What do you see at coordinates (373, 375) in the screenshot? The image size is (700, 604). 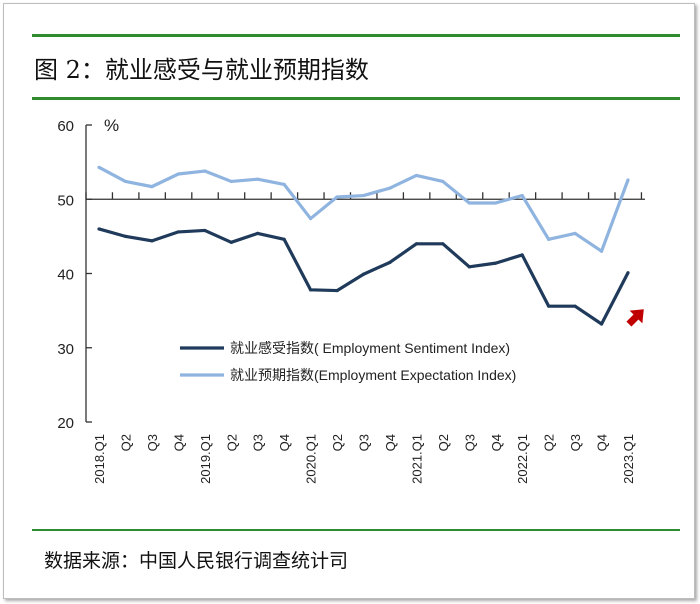 I see `legend-label: 就业预期指数(Employment Expectation Index)` at bounding box center [373, 375].